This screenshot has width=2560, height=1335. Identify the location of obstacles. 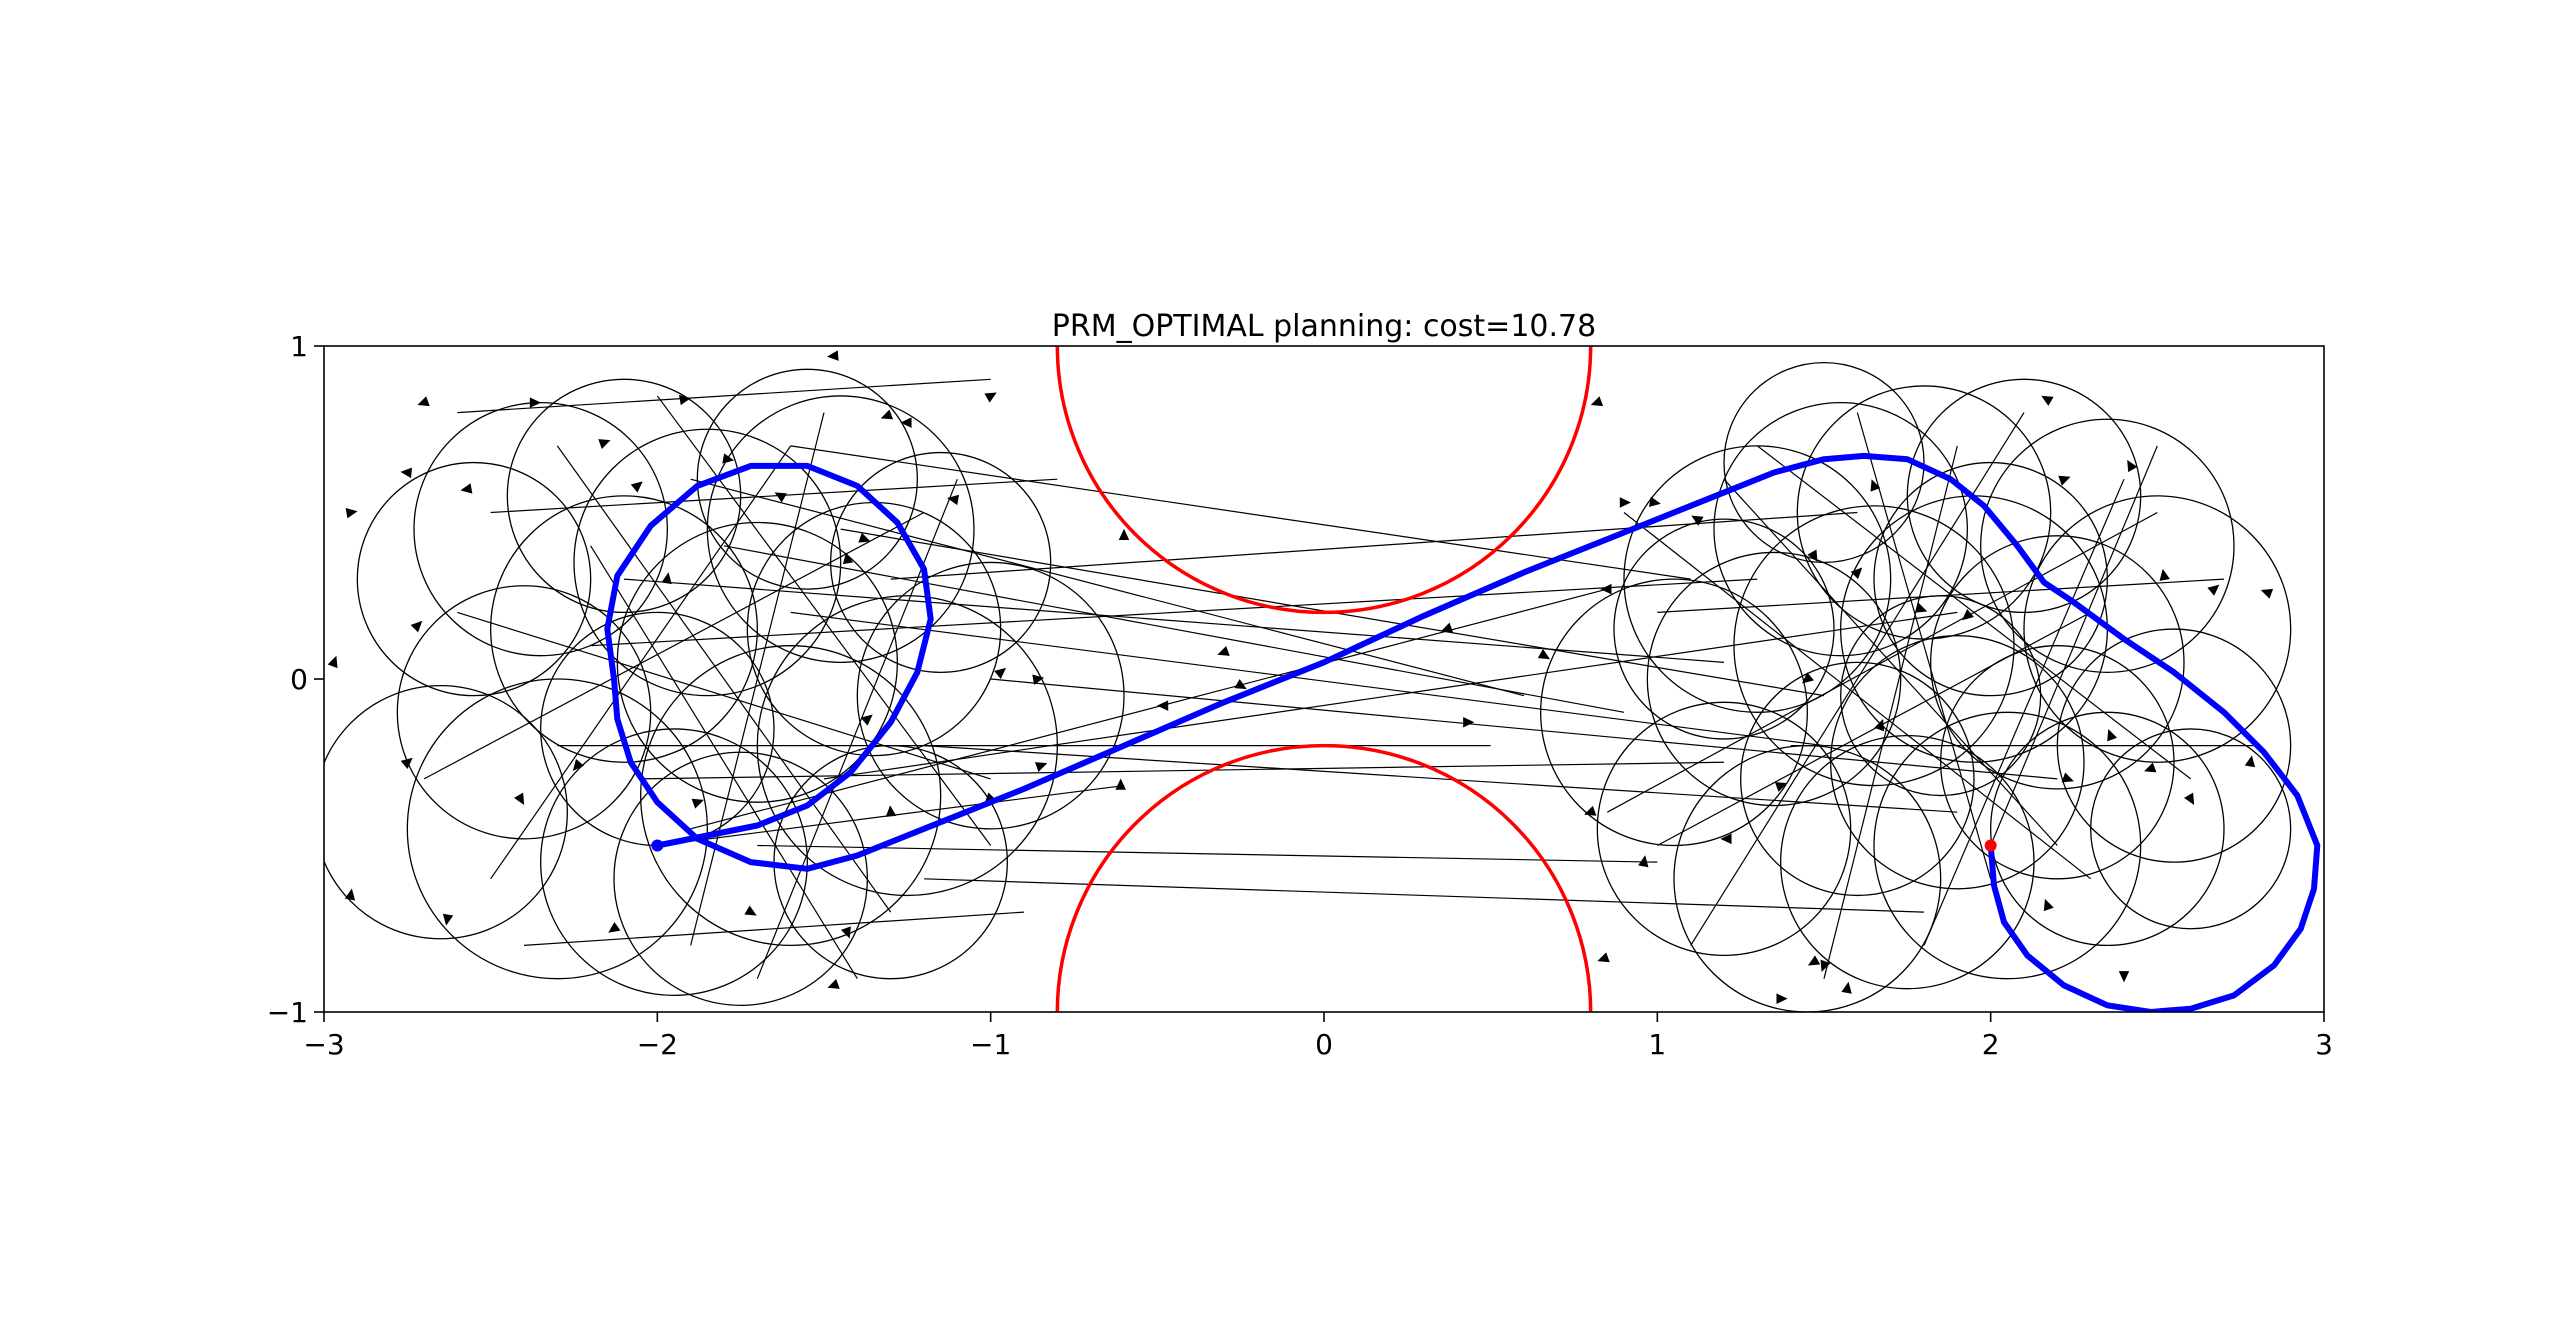
(1324, 679).